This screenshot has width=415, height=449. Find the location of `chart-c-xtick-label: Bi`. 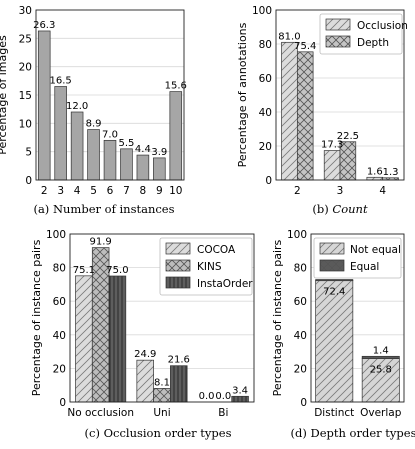

chart-c-xtick-label: Bi is located at coordinates (223, 413).